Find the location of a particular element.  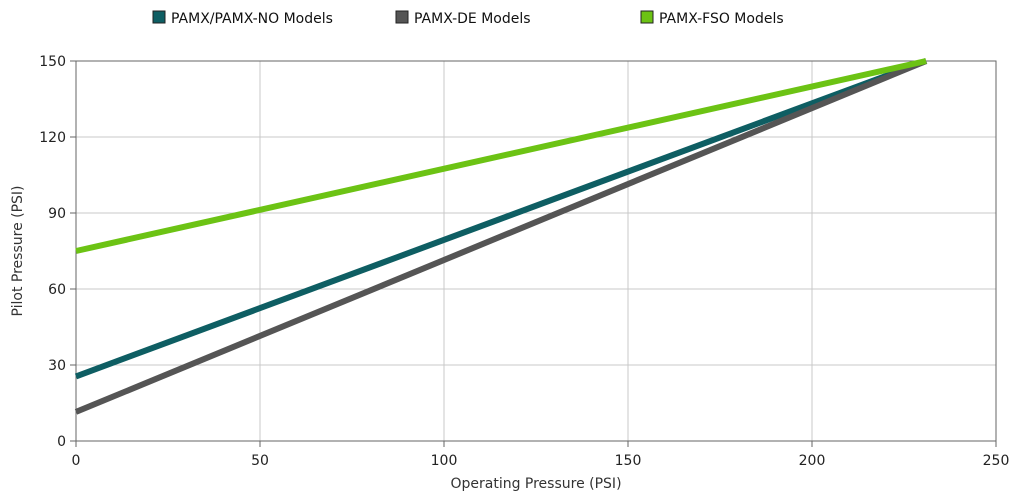

y-axis-title: Pilot Pressure (PSI) is located at coordinates (18, 250).